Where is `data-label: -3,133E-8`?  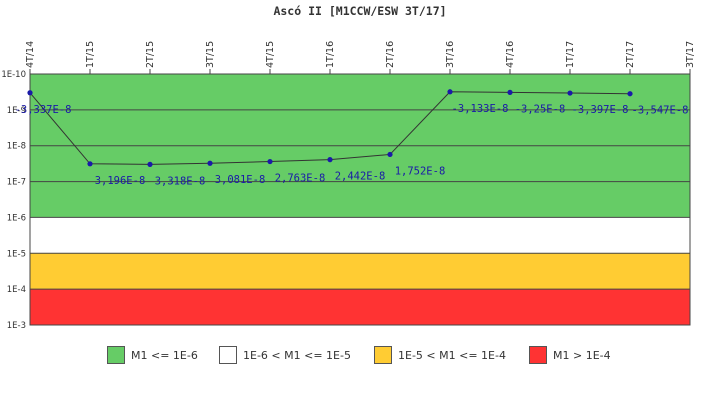 data-label: -3,133E-8 is located at coordinates (480, 109).